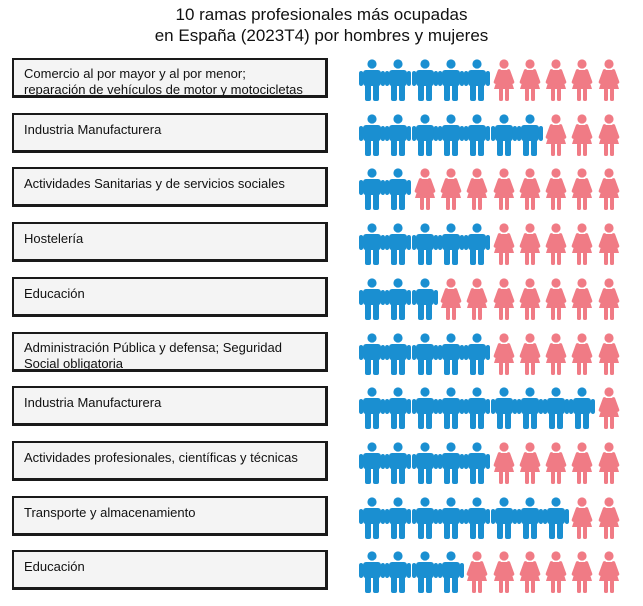 This screenshot has height=606, width=643. Describe the element at coordinates (170, 570) in the screenshot. I see `row-label: Educación` at that location.